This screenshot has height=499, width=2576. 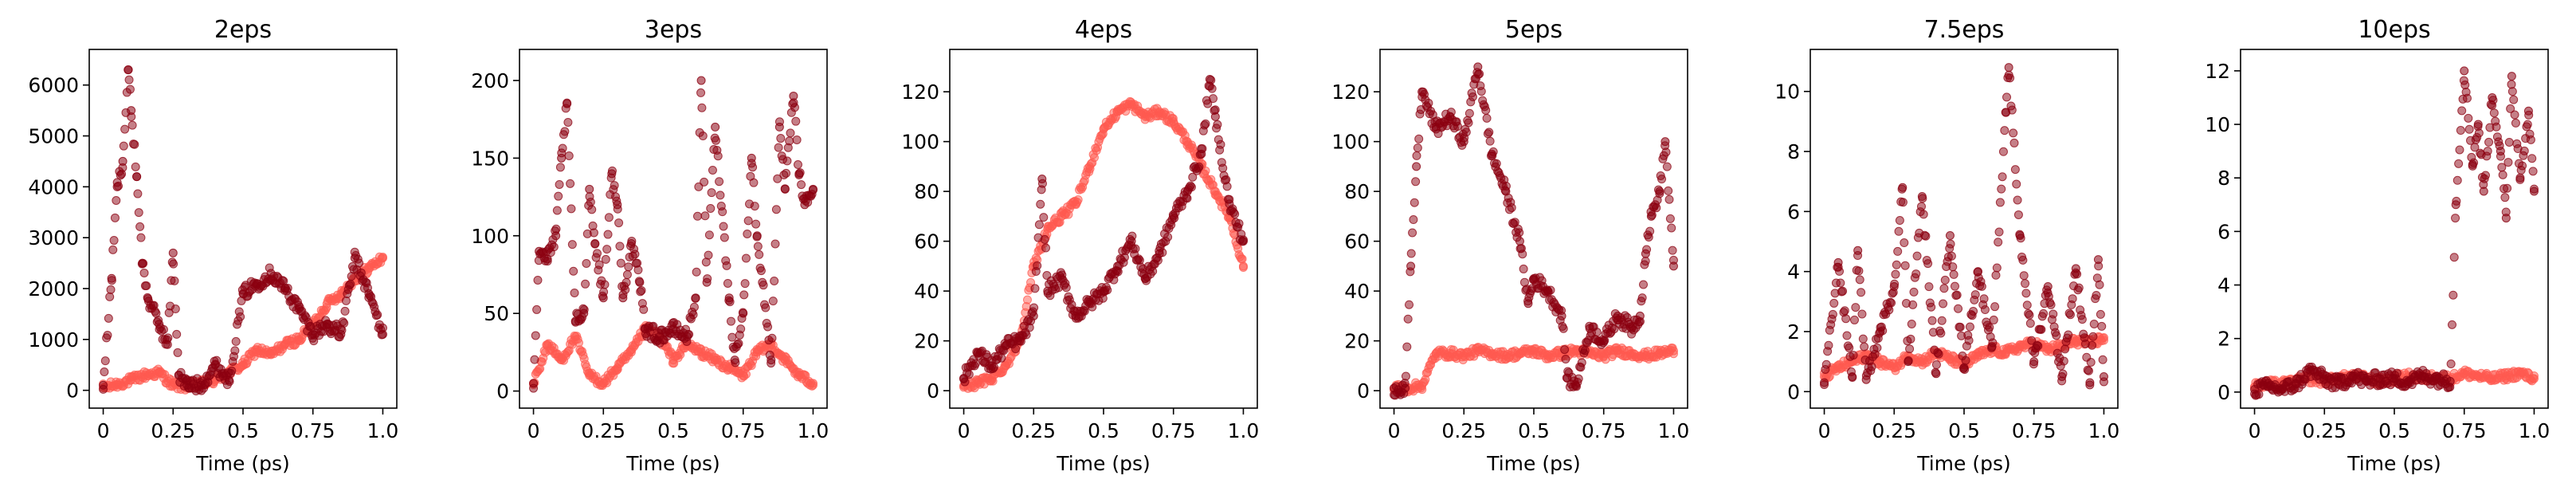 What do you see at coordinates (2217, 71) in the screenshot?
I see `y-tick-label: 12` at bounding box center [2217, 71].